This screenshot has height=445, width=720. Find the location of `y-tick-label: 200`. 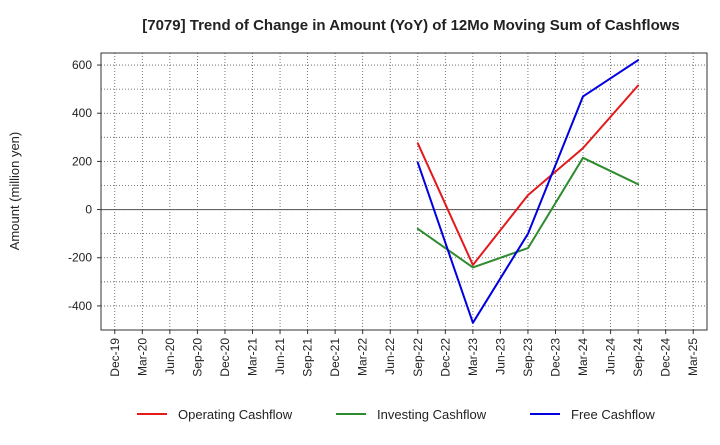

y-tick-label: 200 is located at coordinates (82, 161).